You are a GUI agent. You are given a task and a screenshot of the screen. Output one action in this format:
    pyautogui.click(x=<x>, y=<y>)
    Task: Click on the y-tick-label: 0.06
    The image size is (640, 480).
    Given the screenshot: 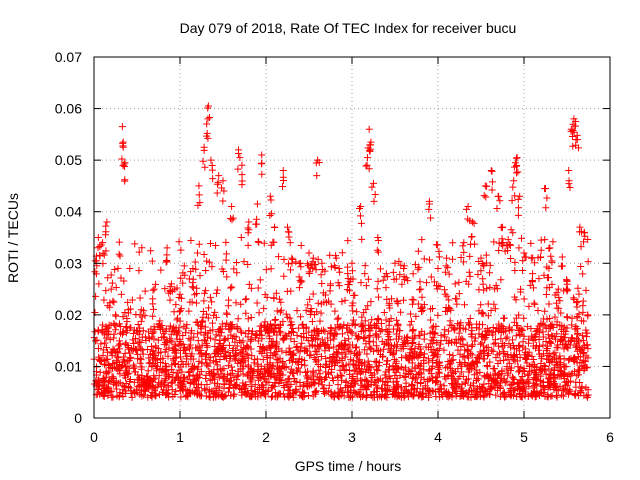 What is the action you would take?
    pyautogui.click(x=68, y=109)
    